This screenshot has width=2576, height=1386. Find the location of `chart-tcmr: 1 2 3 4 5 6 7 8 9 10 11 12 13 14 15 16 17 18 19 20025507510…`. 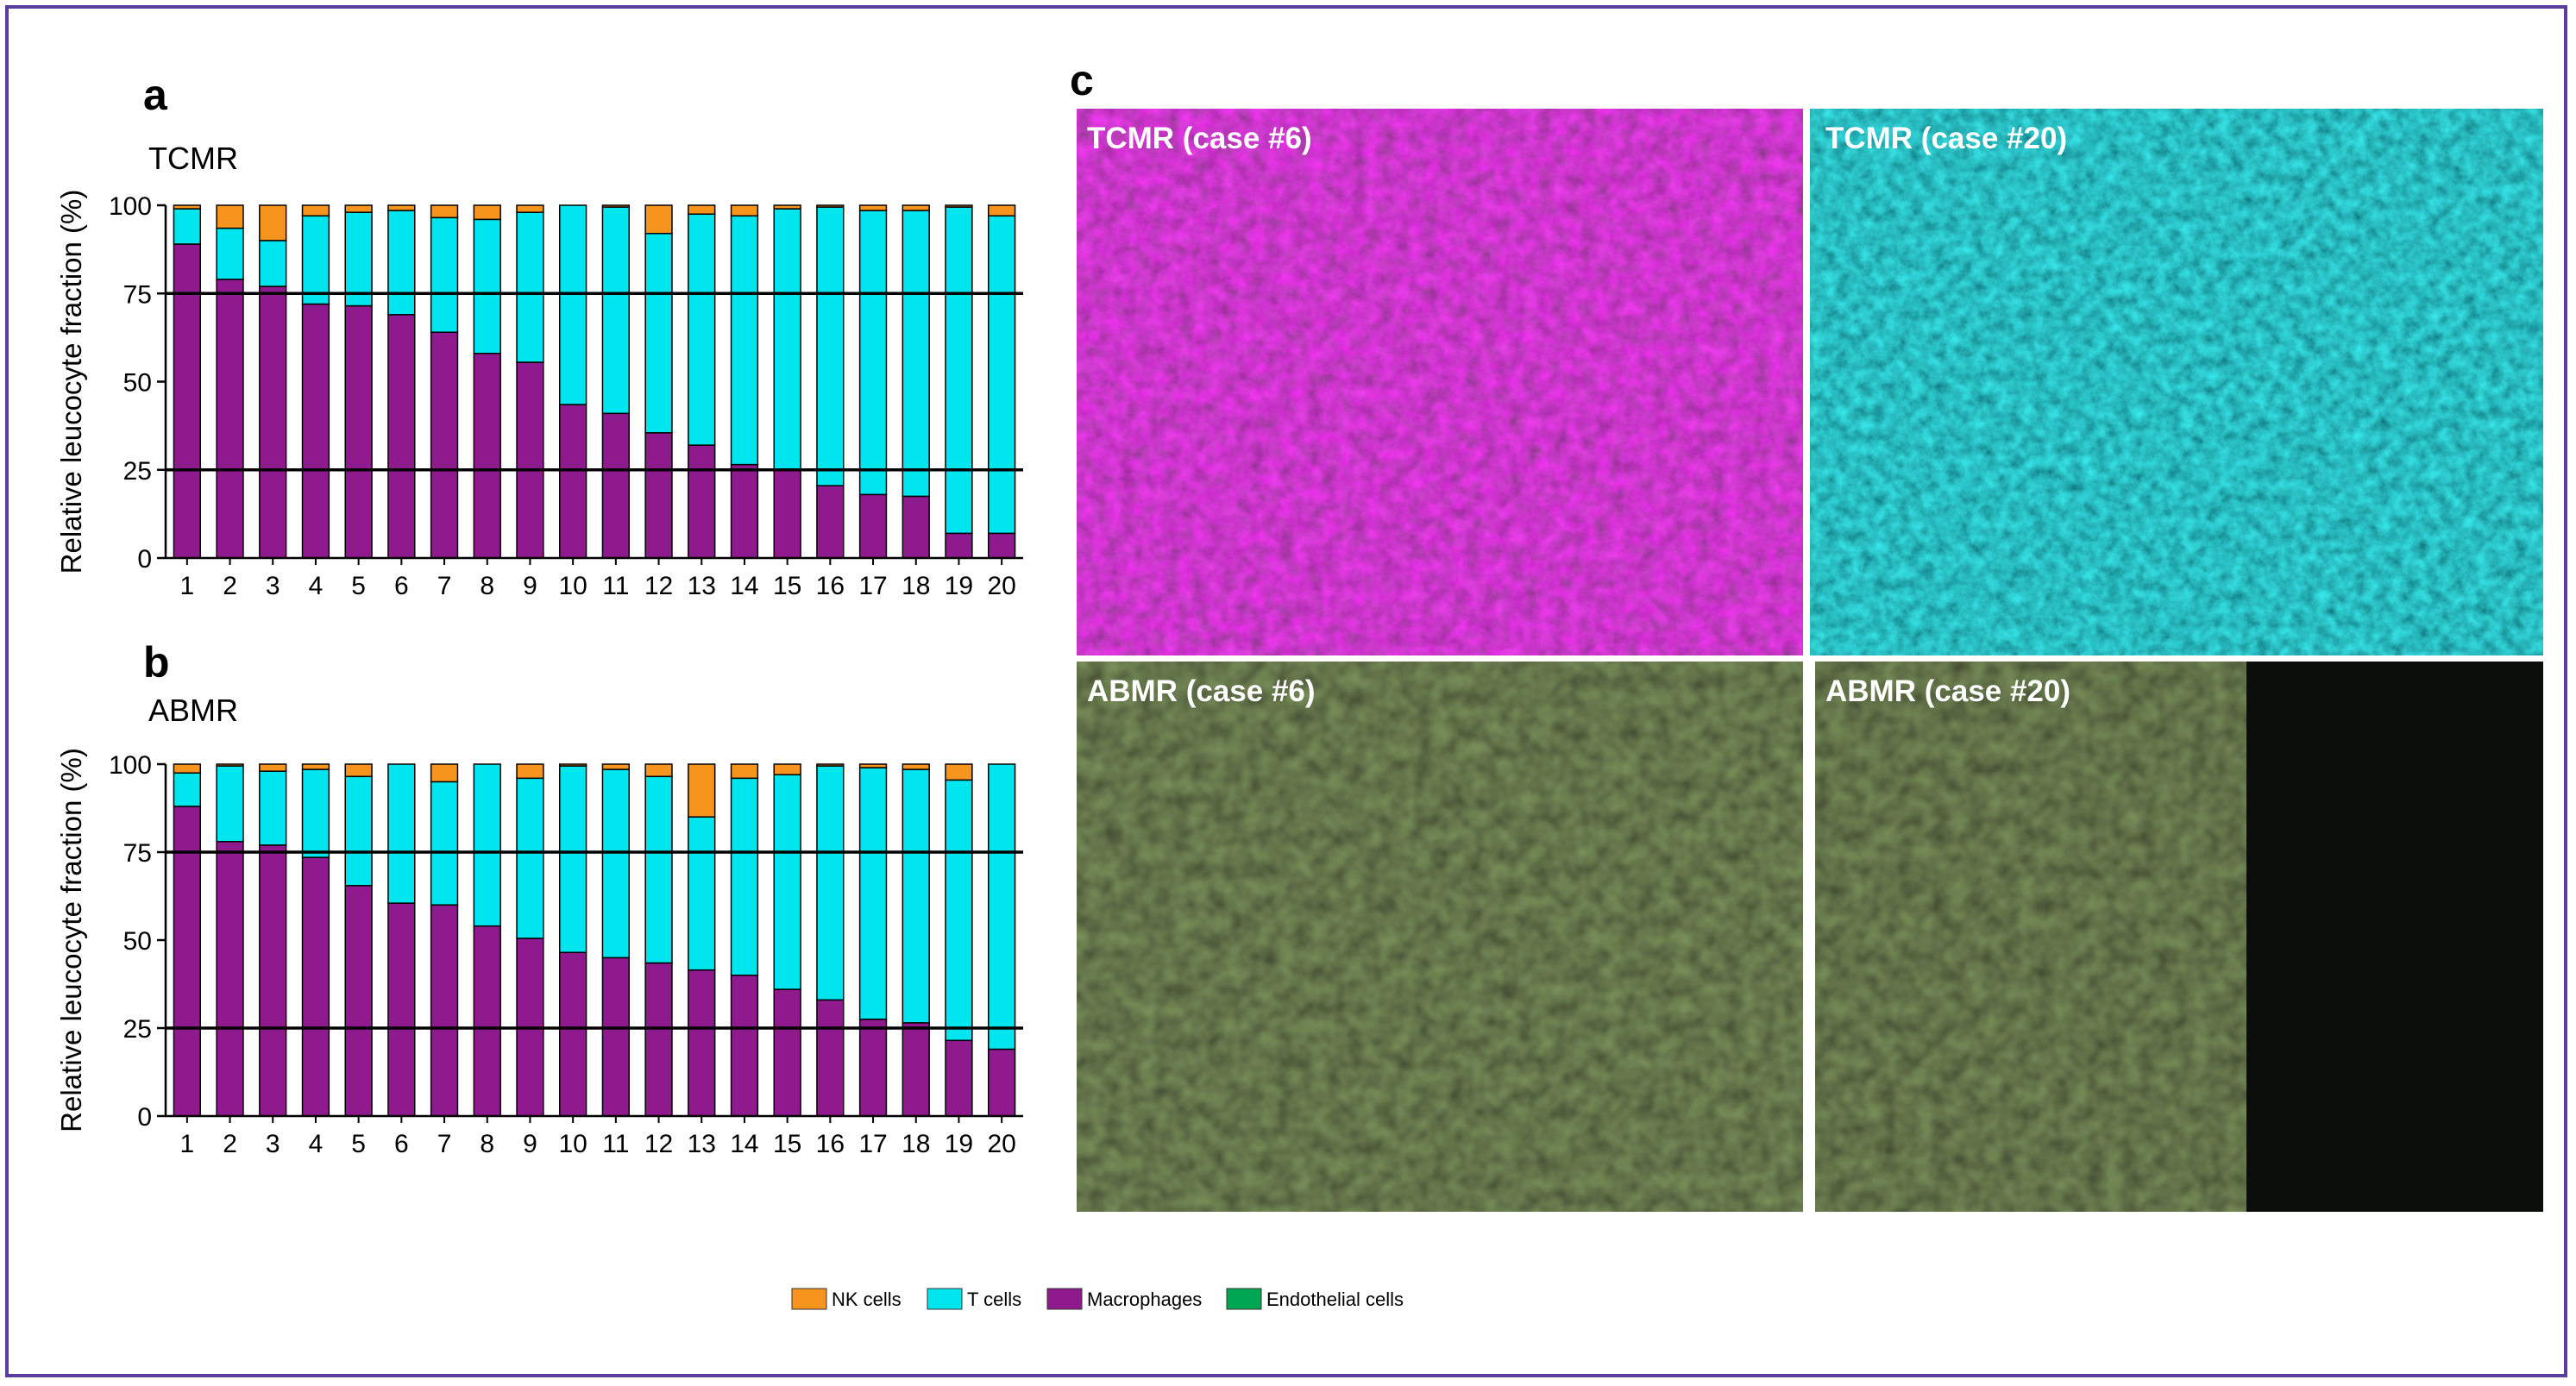

chart-tcmr: 1 2 3 4 5 6 7 8 9 10 11 12 13 14 15 16 17 18 19 20025507510… is located at coordinates (539, 395).